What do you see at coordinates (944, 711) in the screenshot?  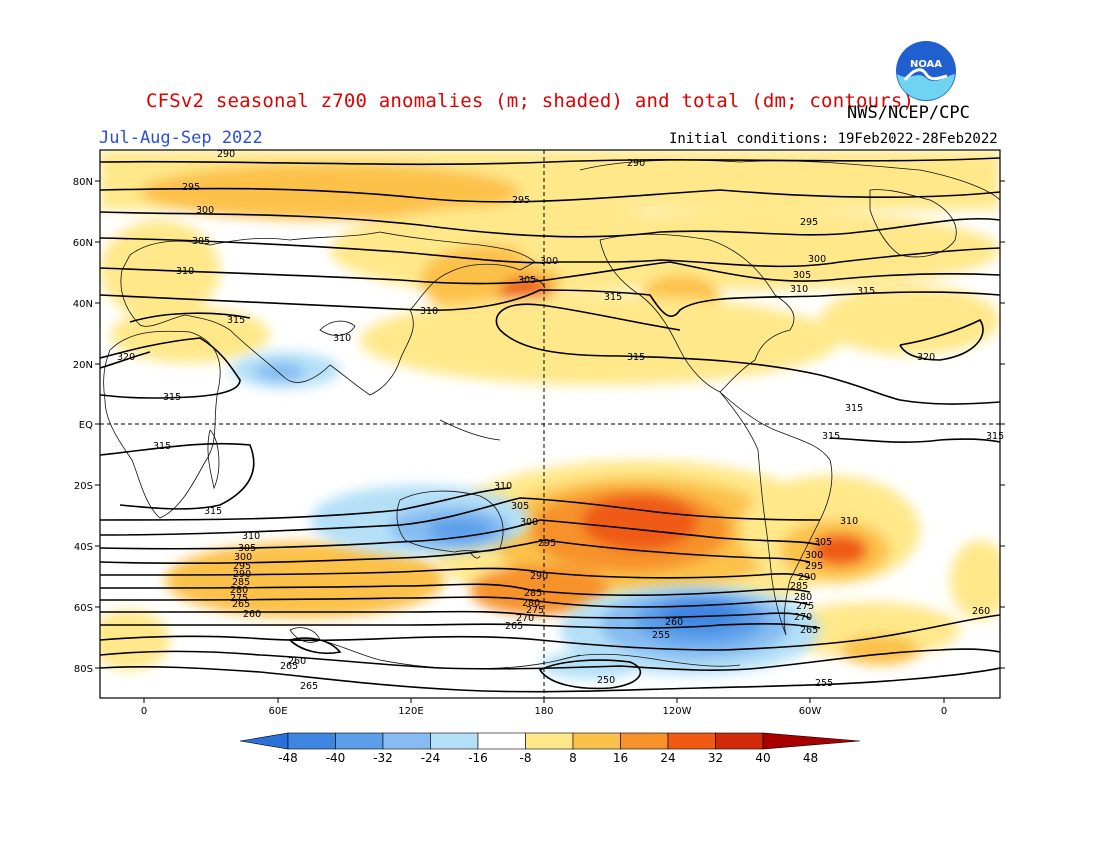 I see `lon-label: 0` at bounding box center [944, 711].